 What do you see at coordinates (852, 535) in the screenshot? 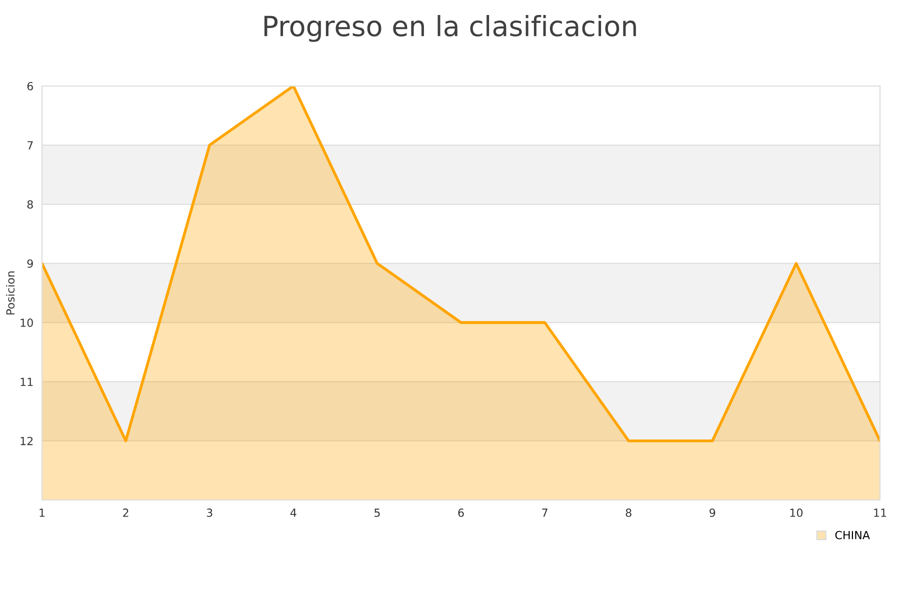
I see `legend-label: CHINA` at bounding box center [852, 535].